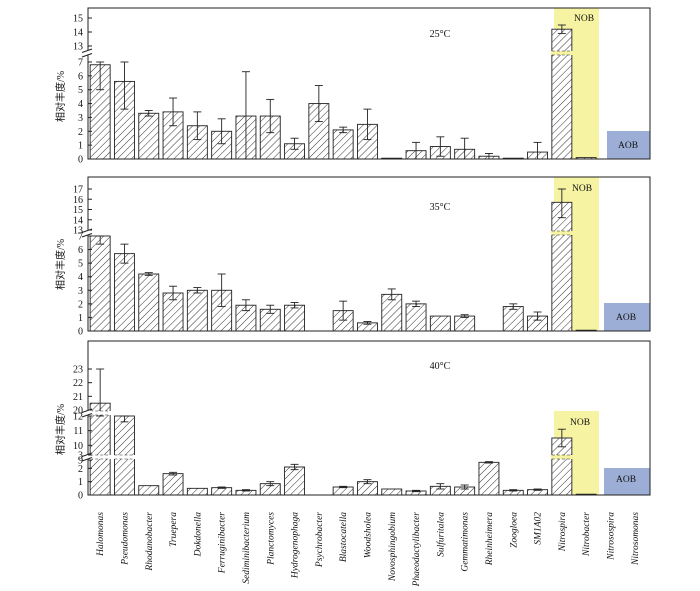  What do you see at coordinates (223, 543) in the screenshot?
I see `category-label: Ferruginibacter` at bounding box center [223, 543].